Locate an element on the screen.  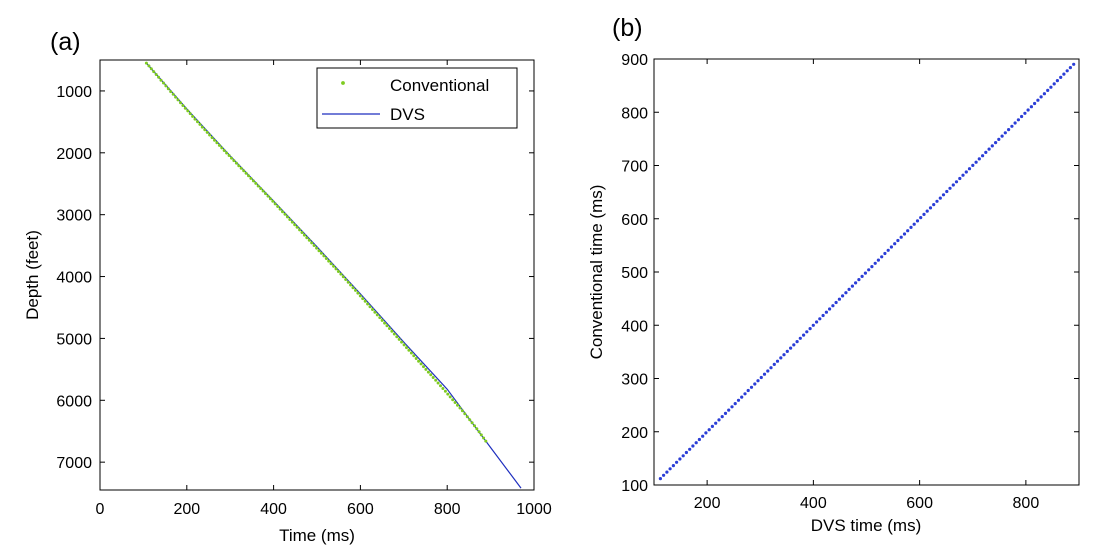
x-tick-label: 400 is located at coordinates (273, 509).